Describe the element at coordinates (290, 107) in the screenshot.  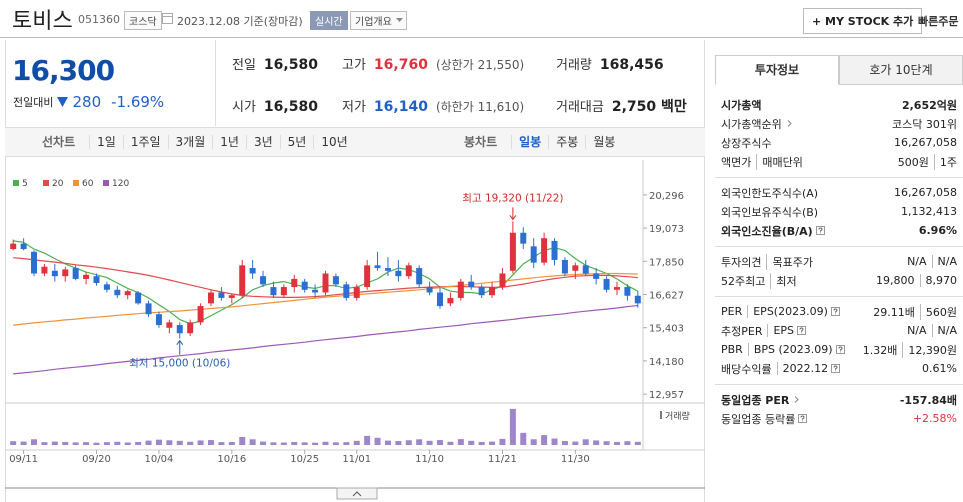
I see `field-value: 16,580` at that location.